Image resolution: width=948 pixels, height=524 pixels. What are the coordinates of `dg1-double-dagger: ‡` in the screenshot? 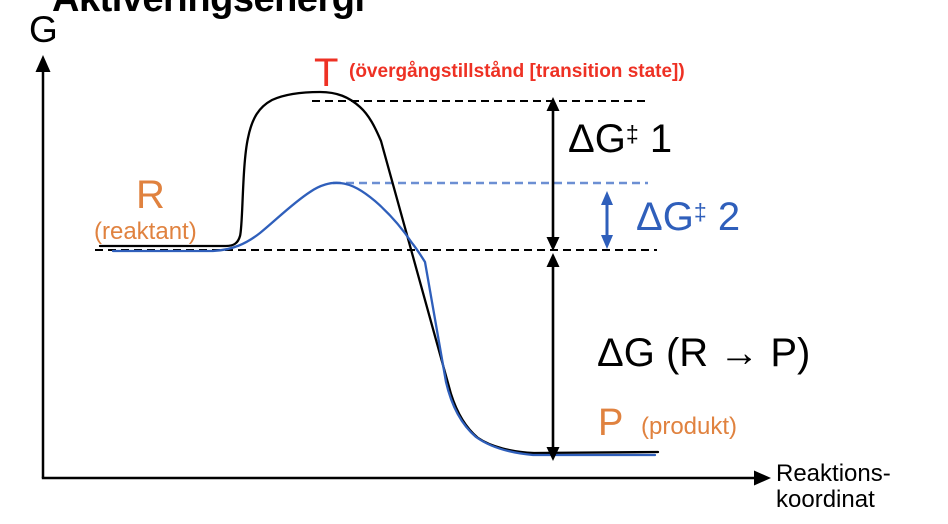 It's located at (632, 134).